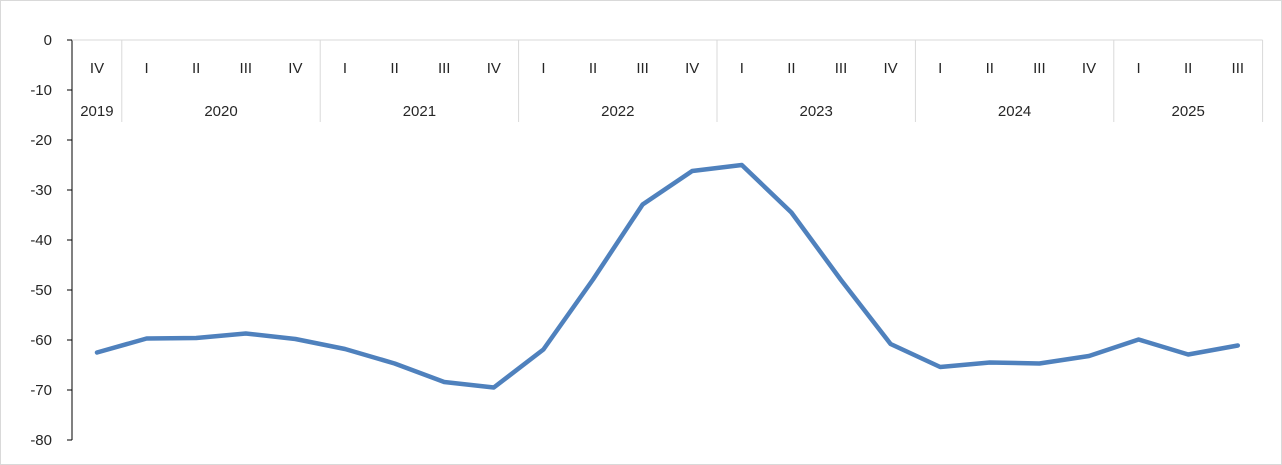 This screenshot has width=1282, height=465. What do you see at coordinates (48, 40) in the screenshot?
I see `y-tick-label: 0` at bounding box center [48, 40].